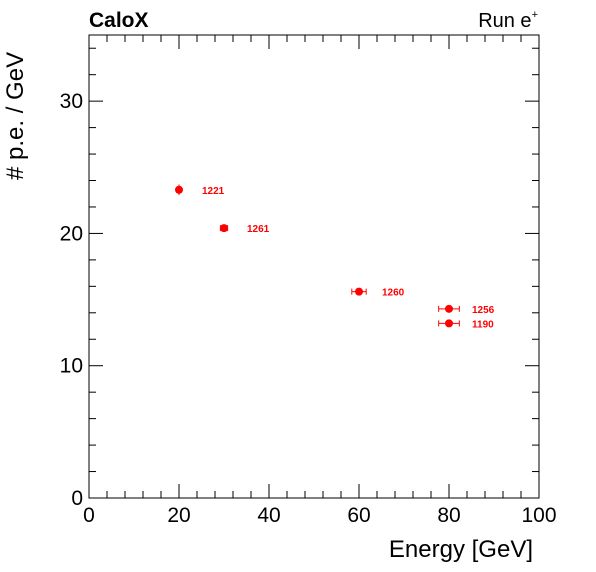 This screenshot has height=572, width=596. What do you see at coordinates (15, 116) in the screenshot?
I see `y-axis-title: # p.e. / GeV` at bounding box center [15, 116].